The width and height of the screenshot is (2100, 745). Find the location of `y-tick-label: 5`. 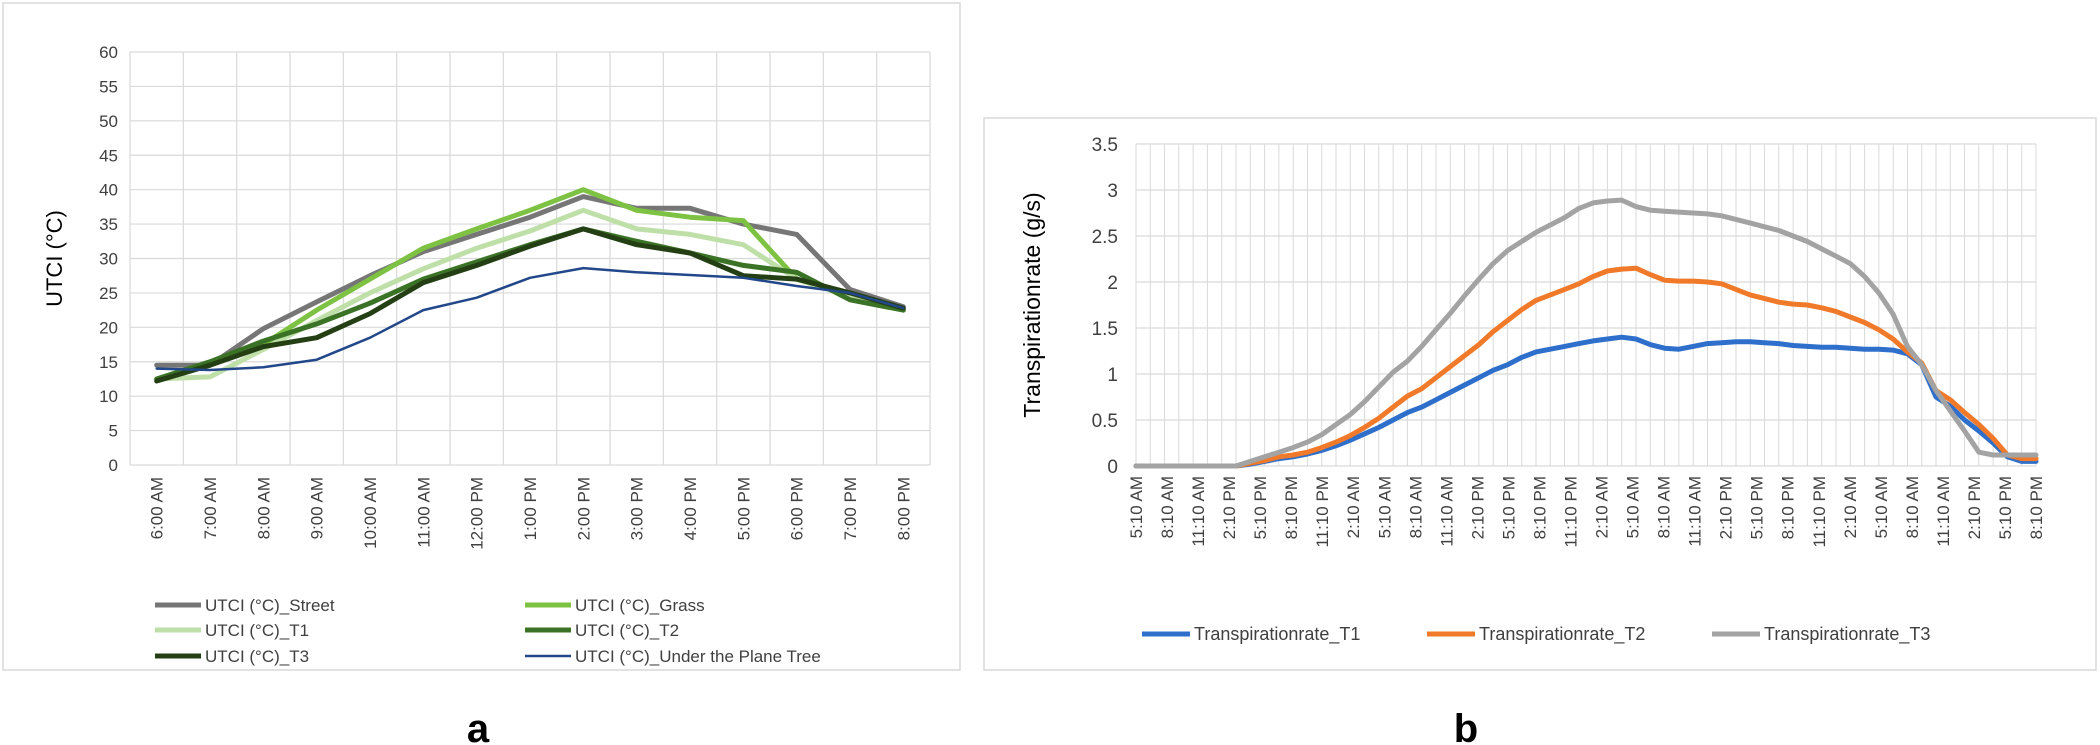

y-tick-label: 5 is located at coordinates (113, 431).